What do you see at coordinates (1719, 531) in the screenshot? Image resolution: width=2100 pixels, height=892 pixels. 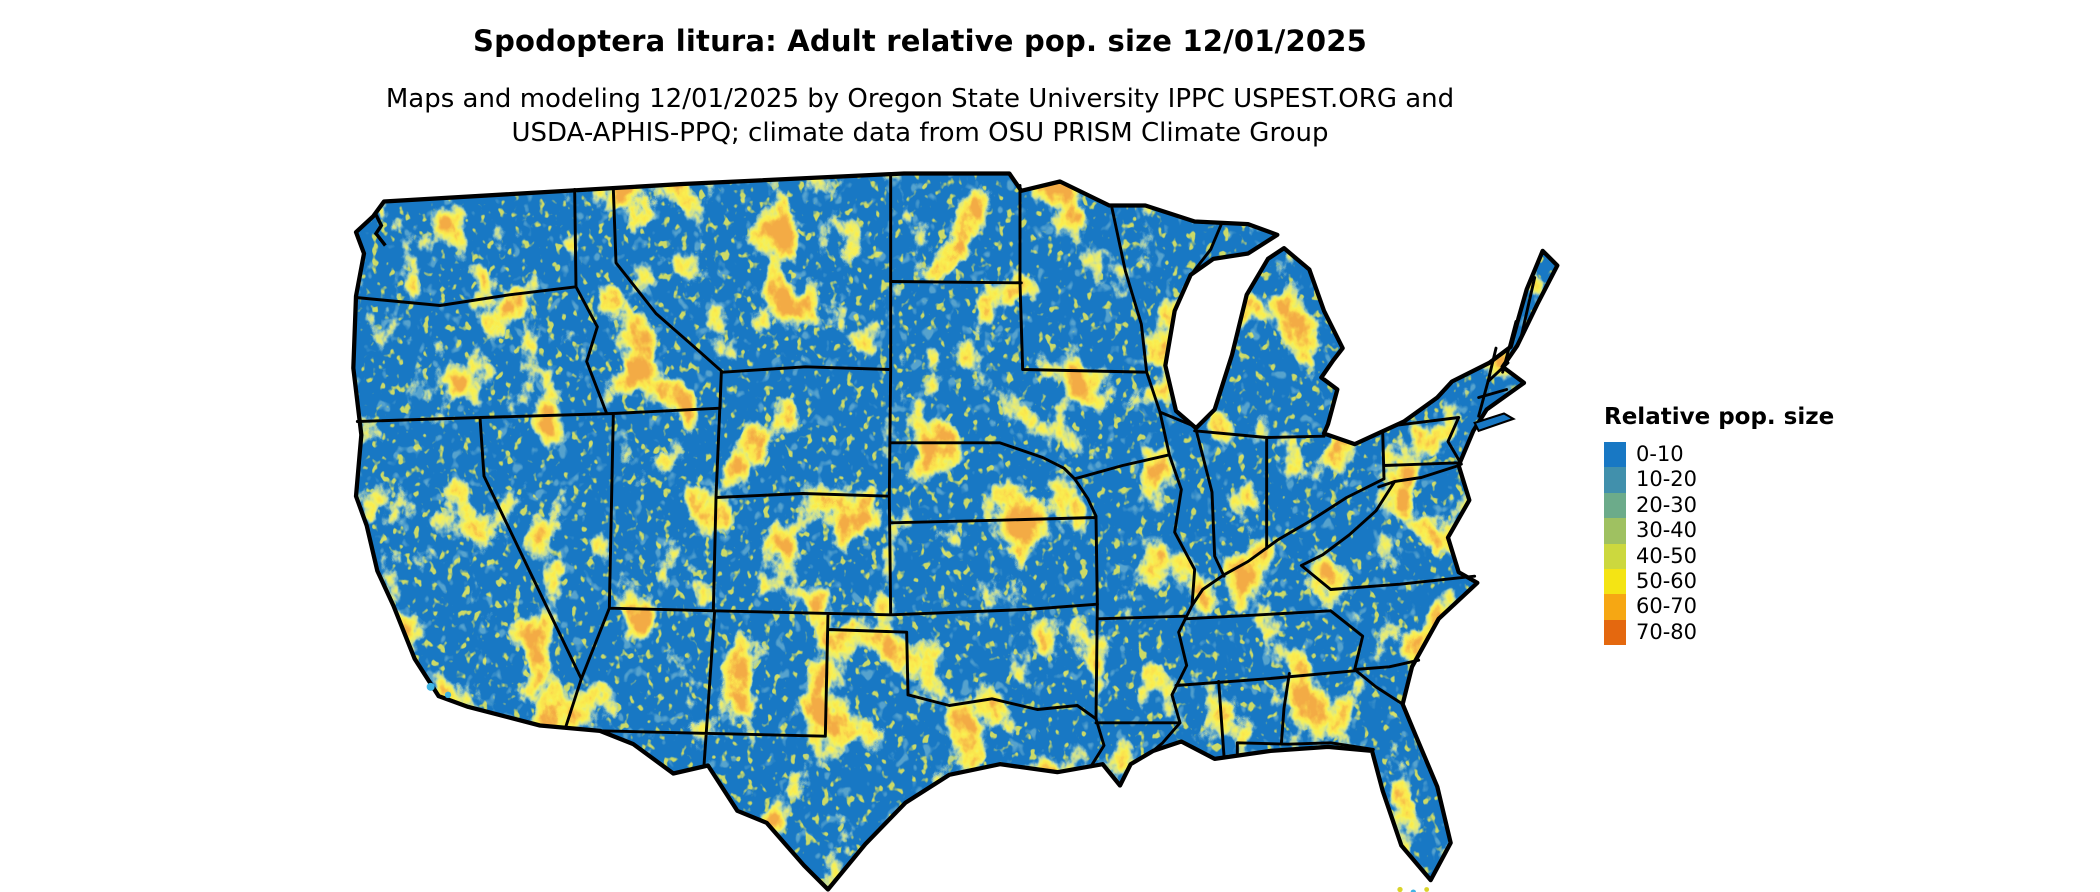 I see `legend-row: 30-40` at bounding box center [1719, 531].